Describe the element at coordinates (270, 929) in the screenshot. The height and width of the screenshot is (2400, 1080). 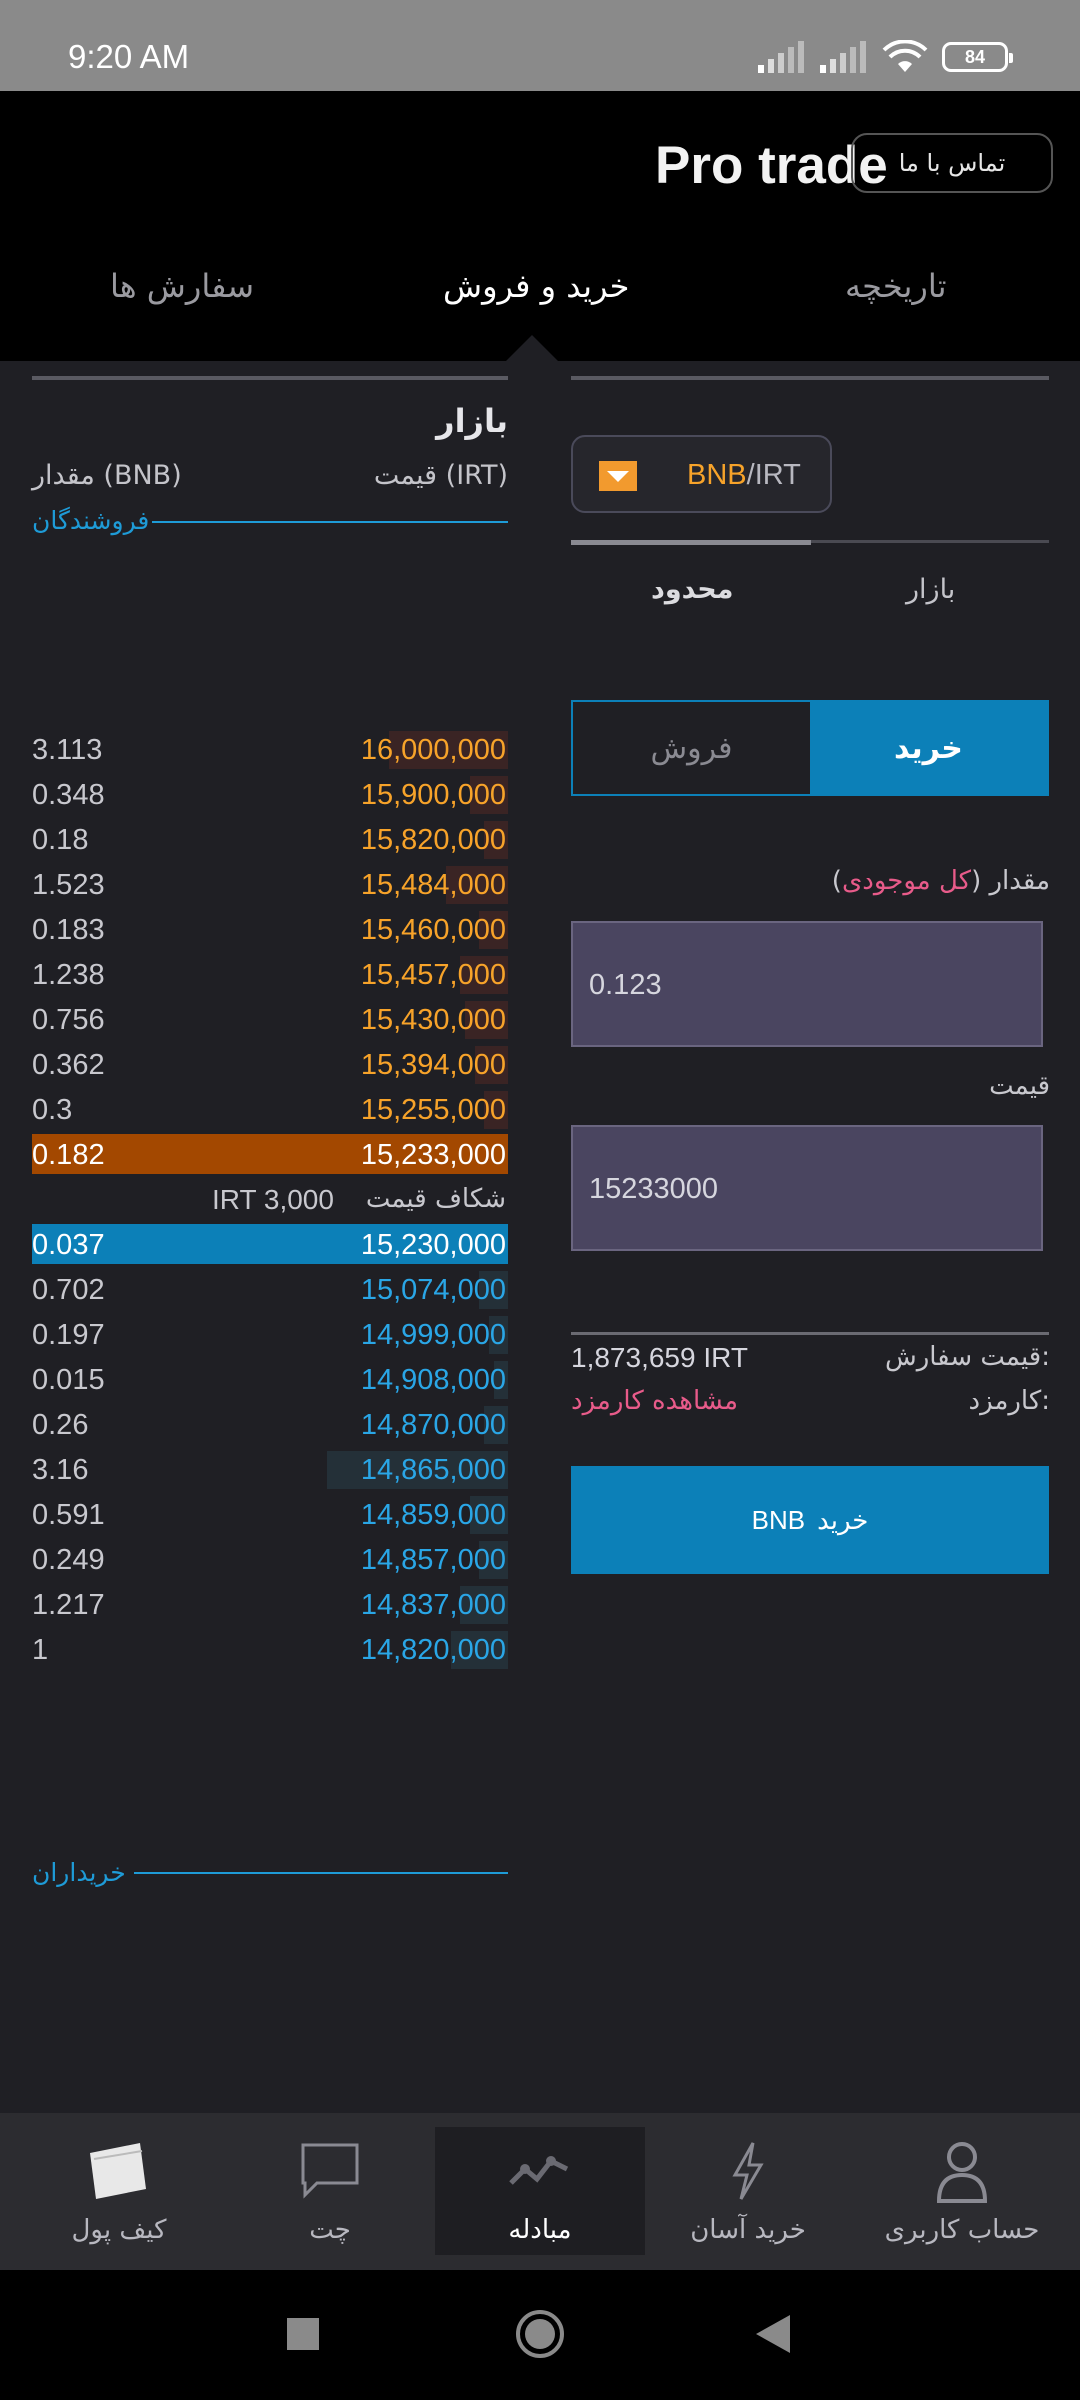
I see `ask-row: 0.183 15,460,000` at that location.